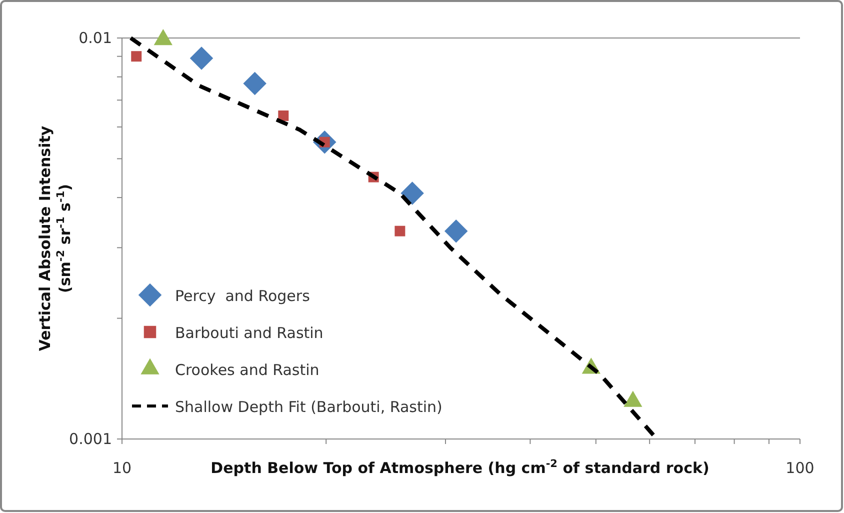 This screenshot has width=844, height=513. I want to click on legend-label: Barbouti and Rastin, so click(249, 333).